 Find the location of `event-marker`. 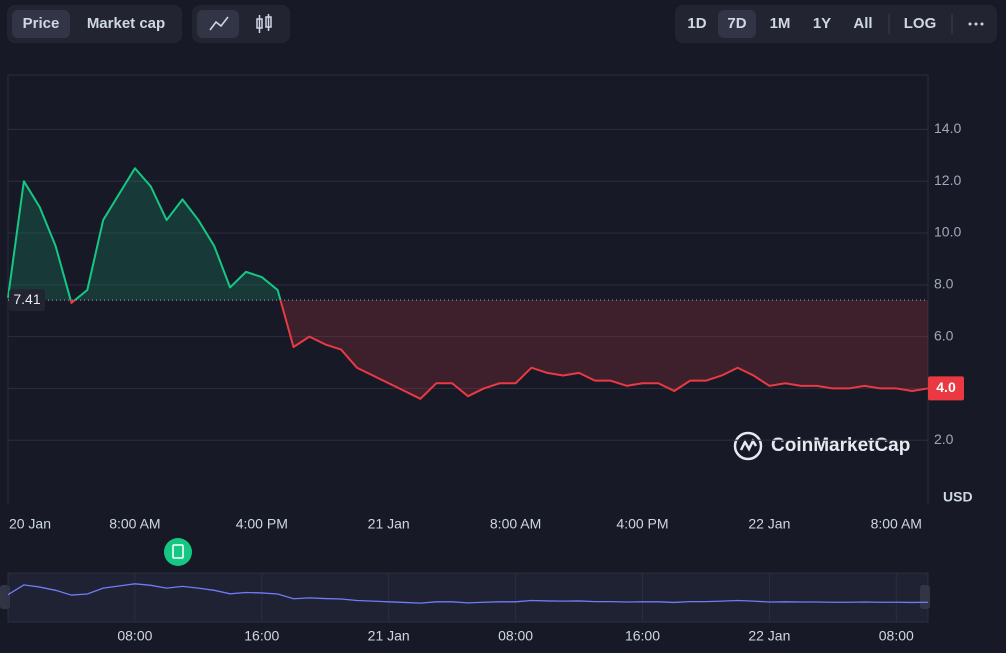

event-marker is located at coordinates (178, 552).